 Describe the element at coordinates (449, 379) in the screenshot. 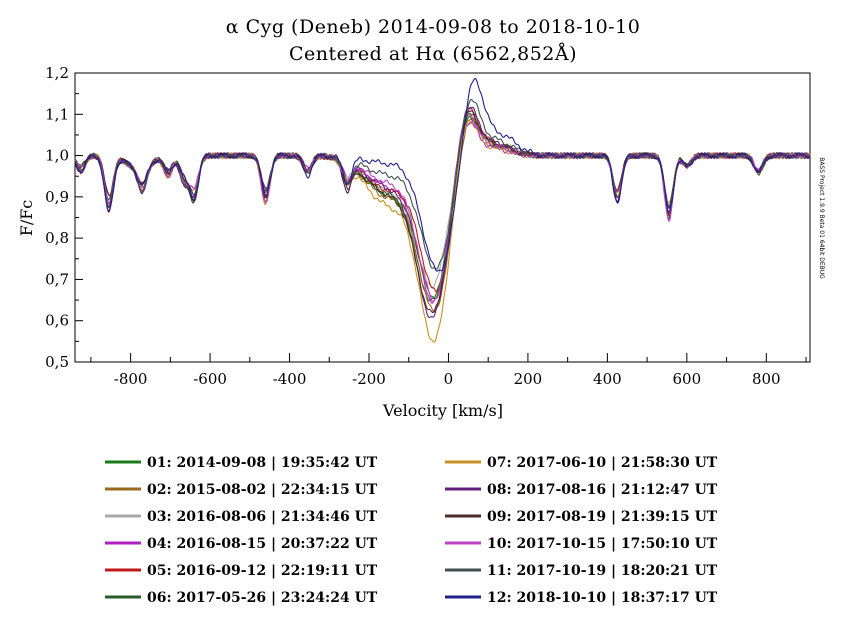

I see `x-tick-label: 0` at that location.